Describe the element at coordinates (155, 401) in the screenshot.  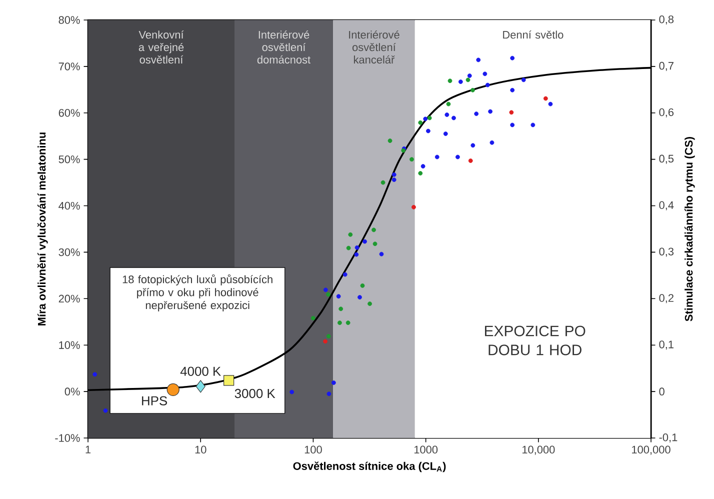
I see `annotation: HPS` at that location.